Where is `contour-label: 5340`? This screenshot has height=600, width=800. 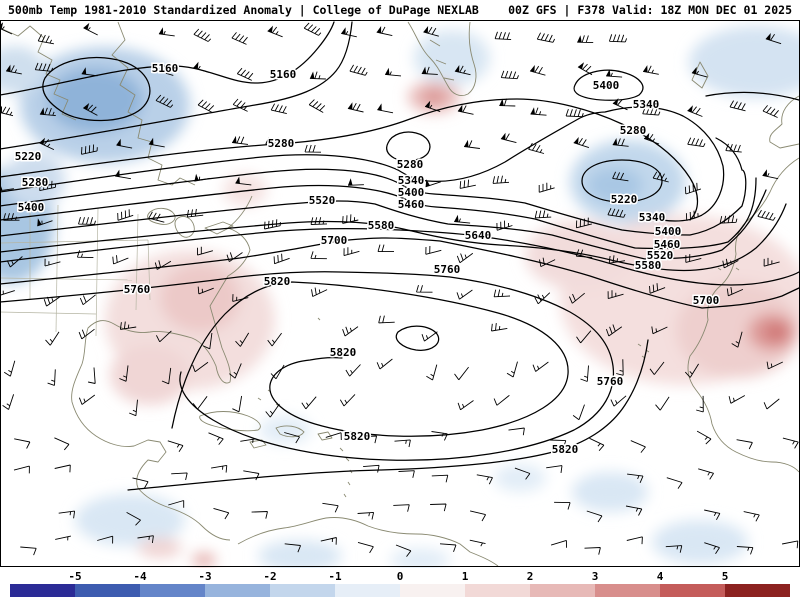 contour-label: 5340 is located at coordinates (652, 217).